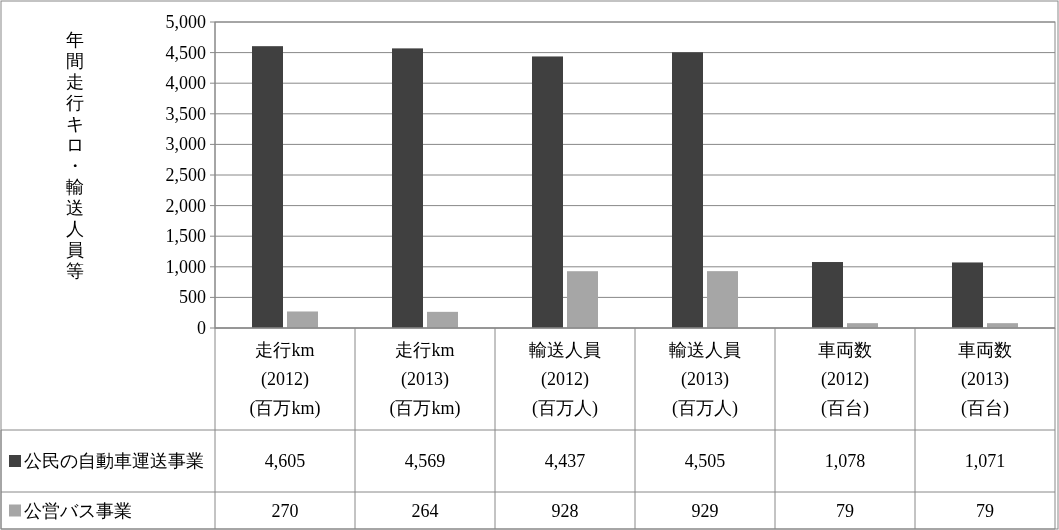  Describe the element at coordinates (185, 52) in the screenshot. I see `y-tick-label: 4,500` at that location.